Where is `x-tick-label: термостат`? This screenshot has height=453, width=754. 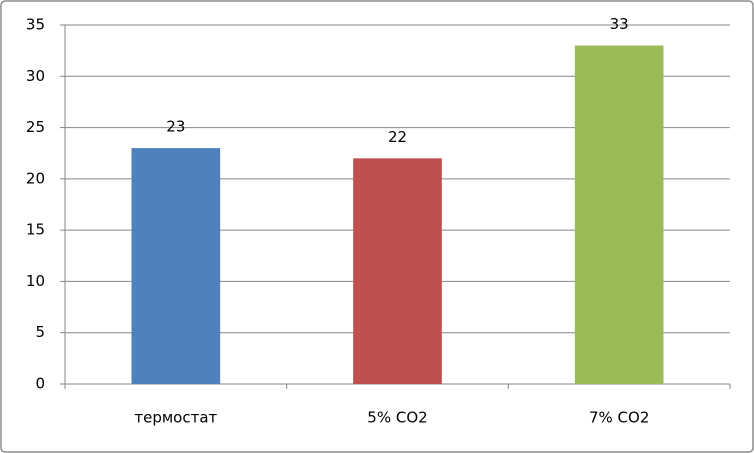
x-tick-label: термостат is located at coordinates (175, 418).